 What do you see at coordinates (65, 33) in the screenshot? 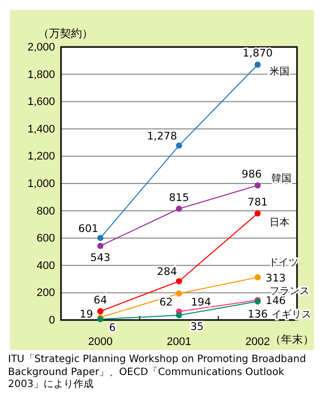
I see `y-axis-title: （万契約）` at bounding box center [65, 33].